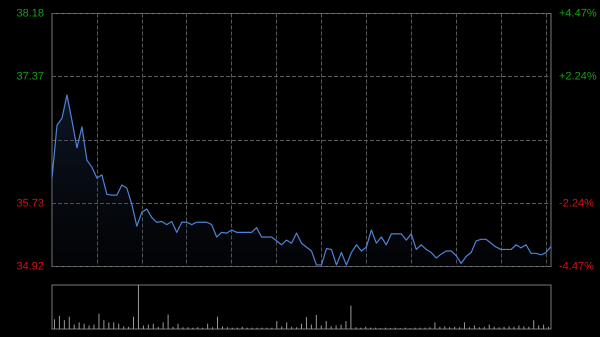 Image resolution: width=600 pixels, height=337 pixels. I want to click on y2-tick-label: +2.24%, so click(578, 76).